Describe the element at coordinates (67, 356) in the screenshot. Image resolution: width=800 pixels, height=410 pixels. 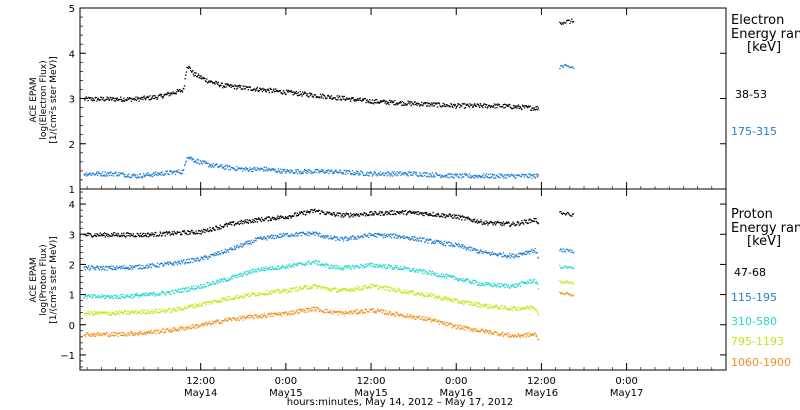
I see `proton-ytick-label: −1` at that location.